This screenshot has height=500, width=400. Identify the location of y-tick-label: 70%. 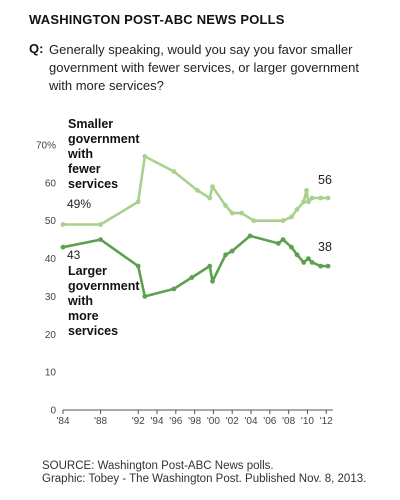
(46, 146).